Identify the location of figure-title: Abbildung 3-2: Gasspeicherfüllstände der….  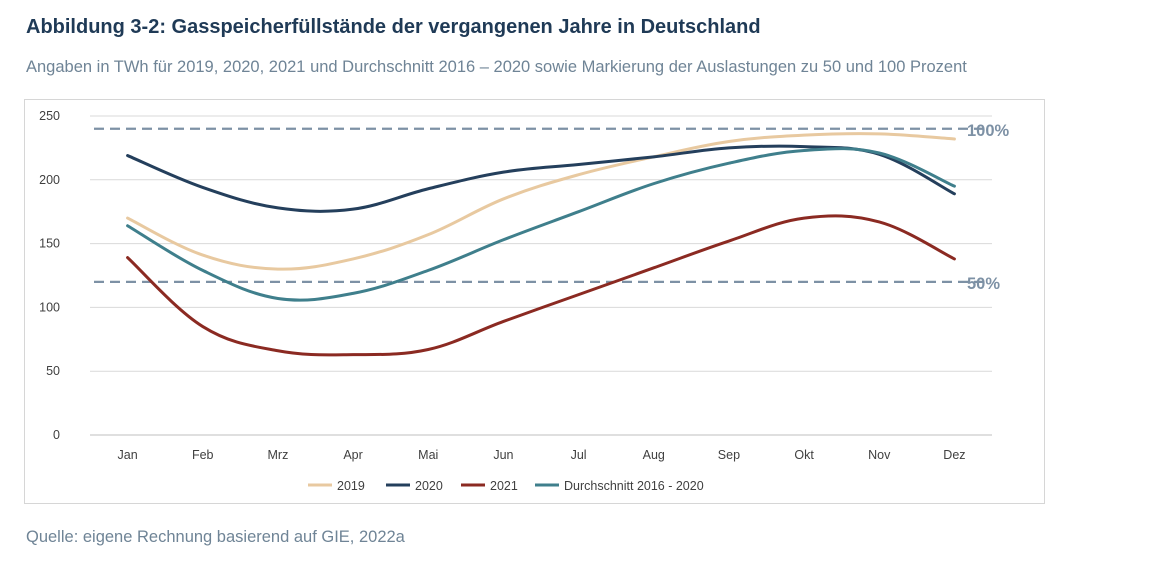
(393, 27).